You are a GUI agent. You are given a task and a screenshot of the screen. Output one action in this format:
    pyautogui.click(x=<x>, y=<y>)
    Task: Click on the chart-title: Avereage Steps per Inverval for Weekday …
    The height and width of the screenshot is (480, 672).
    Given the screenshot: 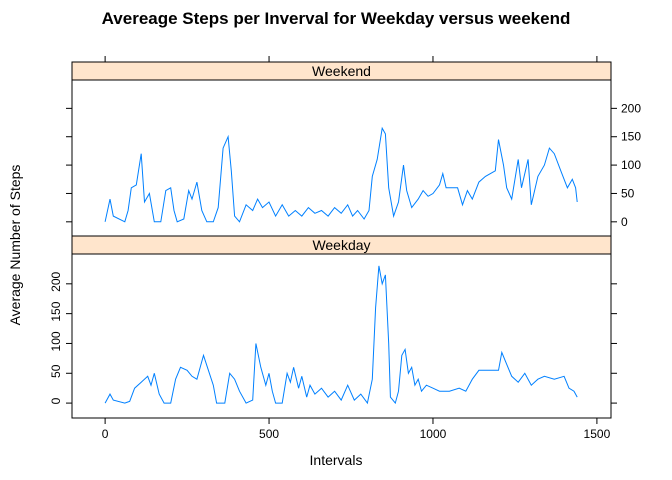 What is the action you would take?
    pyautogui.click(x=336, y=18)
    